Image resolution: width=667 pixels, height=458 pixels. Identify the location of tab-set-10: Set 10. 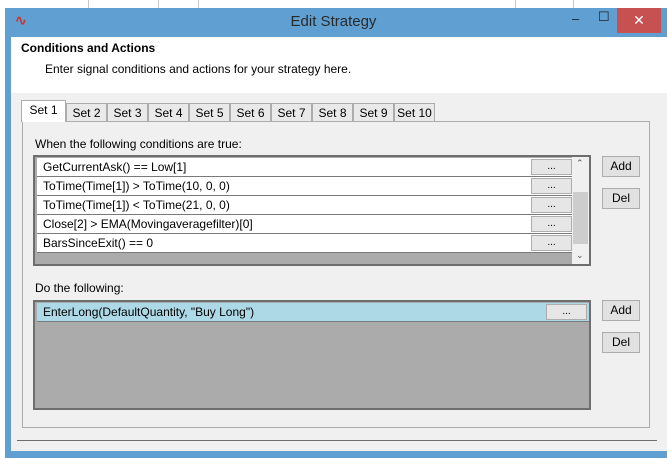
(414, 112).